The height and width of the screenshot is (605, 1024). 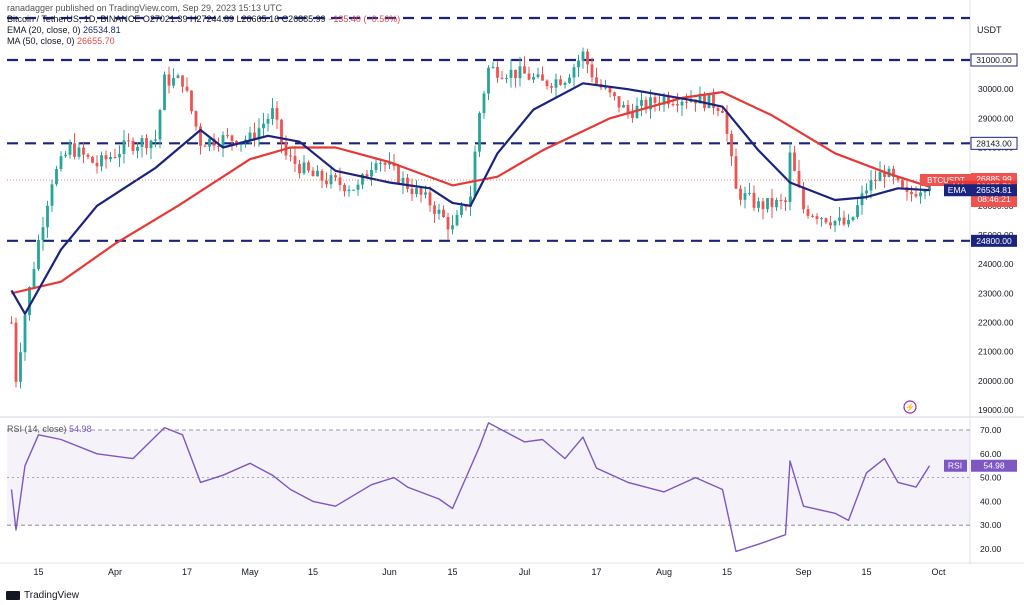 I want to click on ohlc-change: −135.40 (−0.50%), so click(x=364, y=19).